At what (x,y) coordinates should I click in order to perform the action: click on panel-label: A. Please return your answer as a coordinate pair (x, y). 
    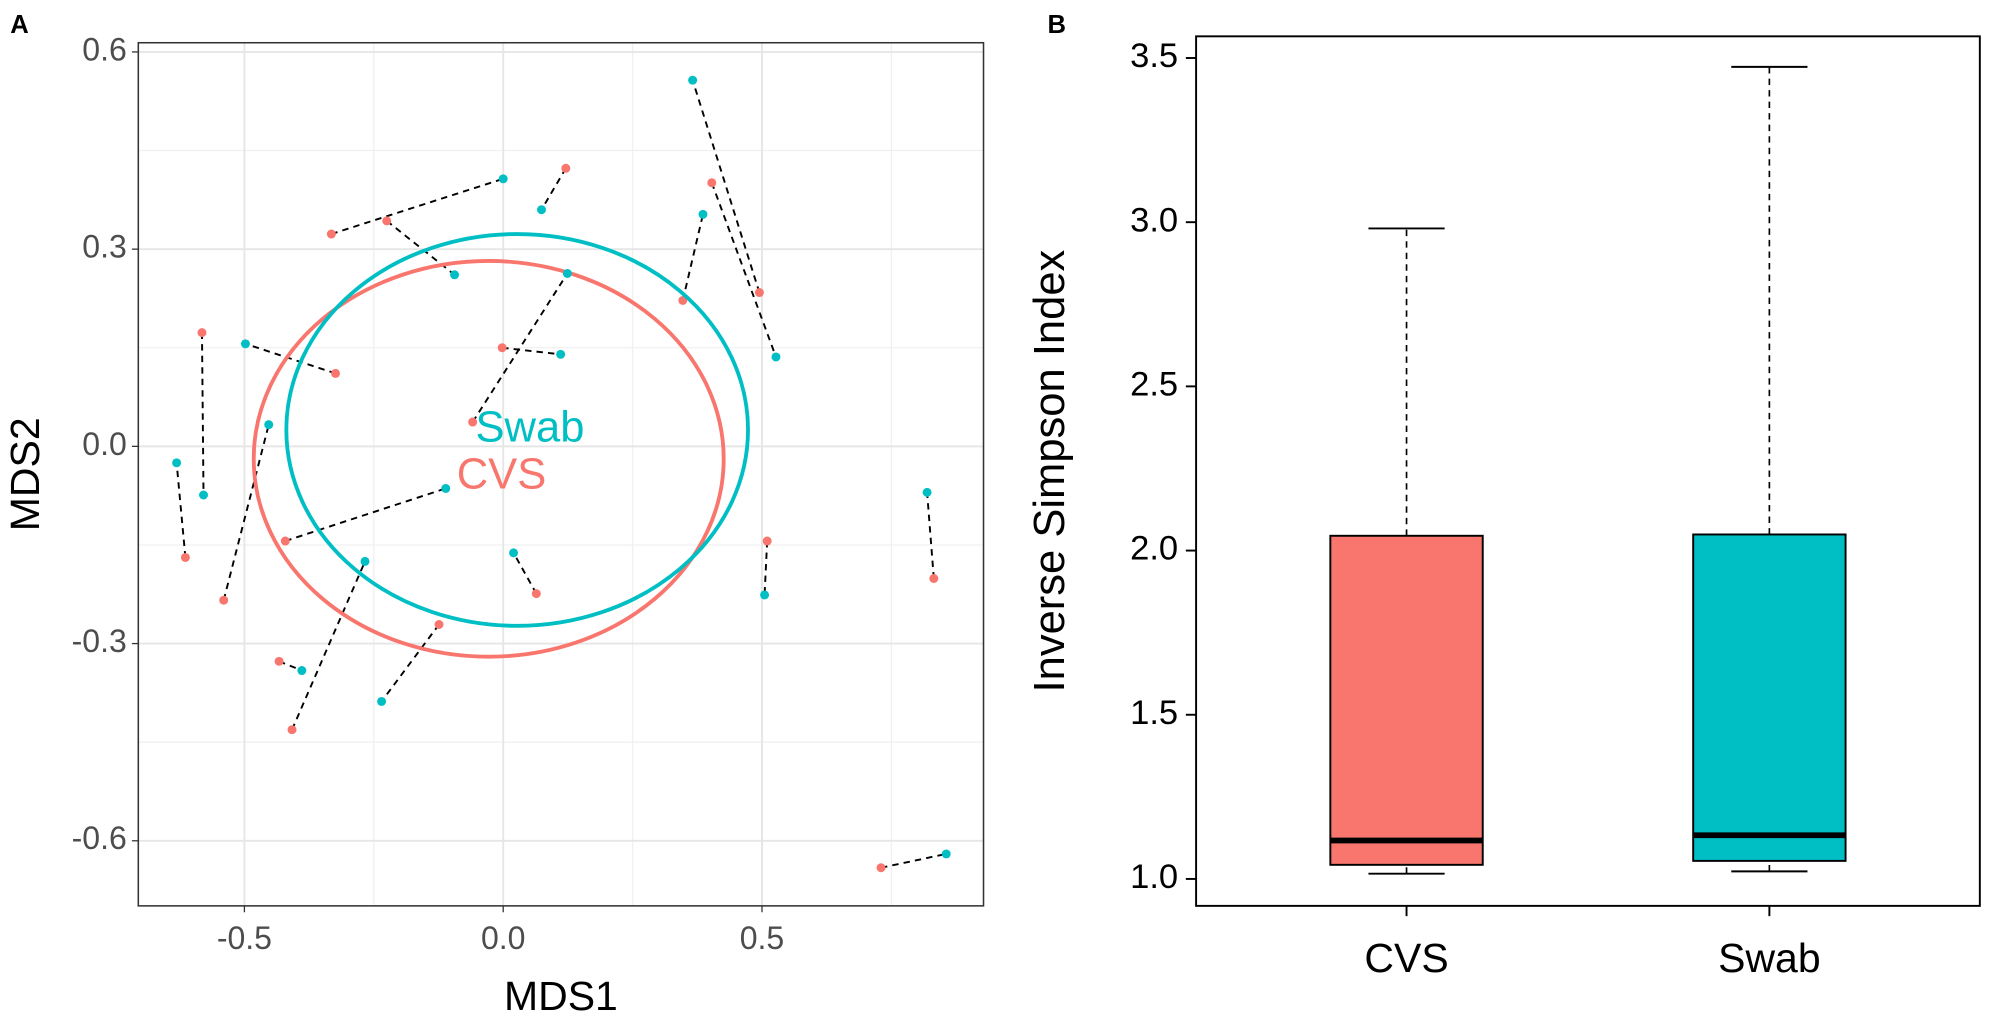
    Looking at the image, I should click on (19, 25).